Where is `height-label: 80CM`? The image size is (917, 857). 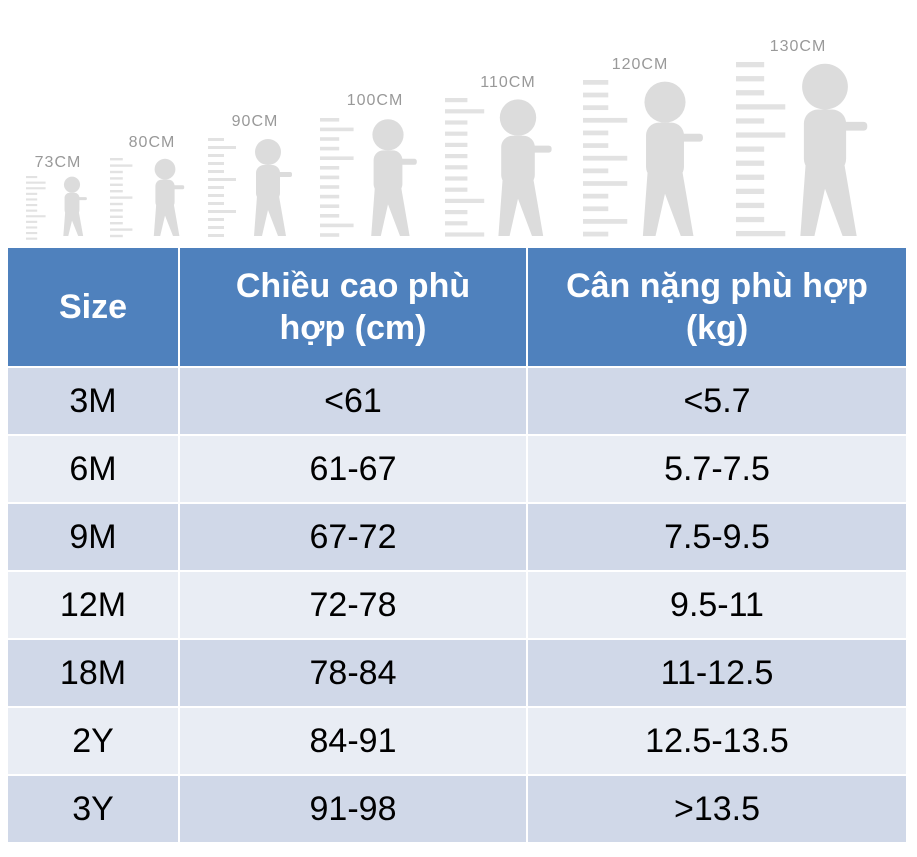
height-label: 80CM is located at coordinates (152, 142).